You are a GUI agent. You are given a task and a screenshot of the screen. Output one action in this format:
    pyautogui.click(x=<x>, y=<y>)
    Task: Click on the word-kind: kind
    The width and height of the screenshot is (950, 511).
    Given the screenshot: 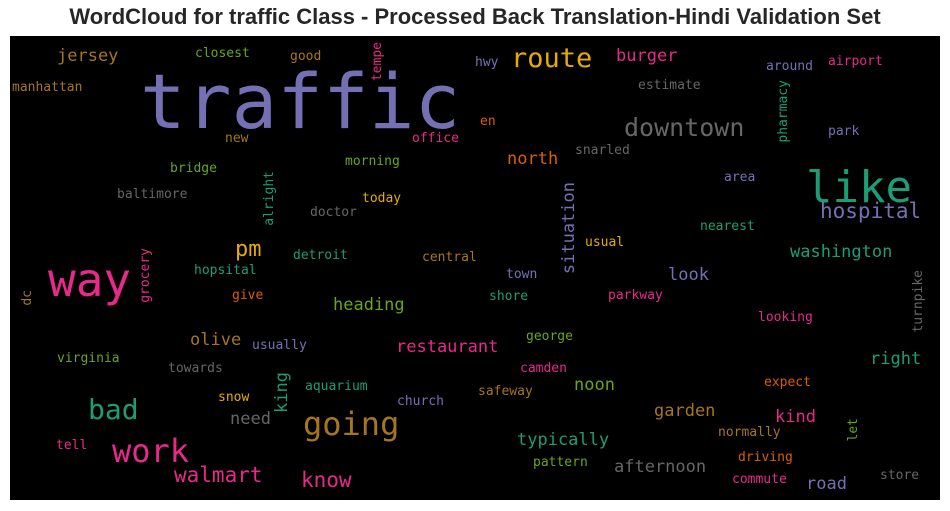 What is the action you would take?
    pyautogui.click(x=795, y=417)
    